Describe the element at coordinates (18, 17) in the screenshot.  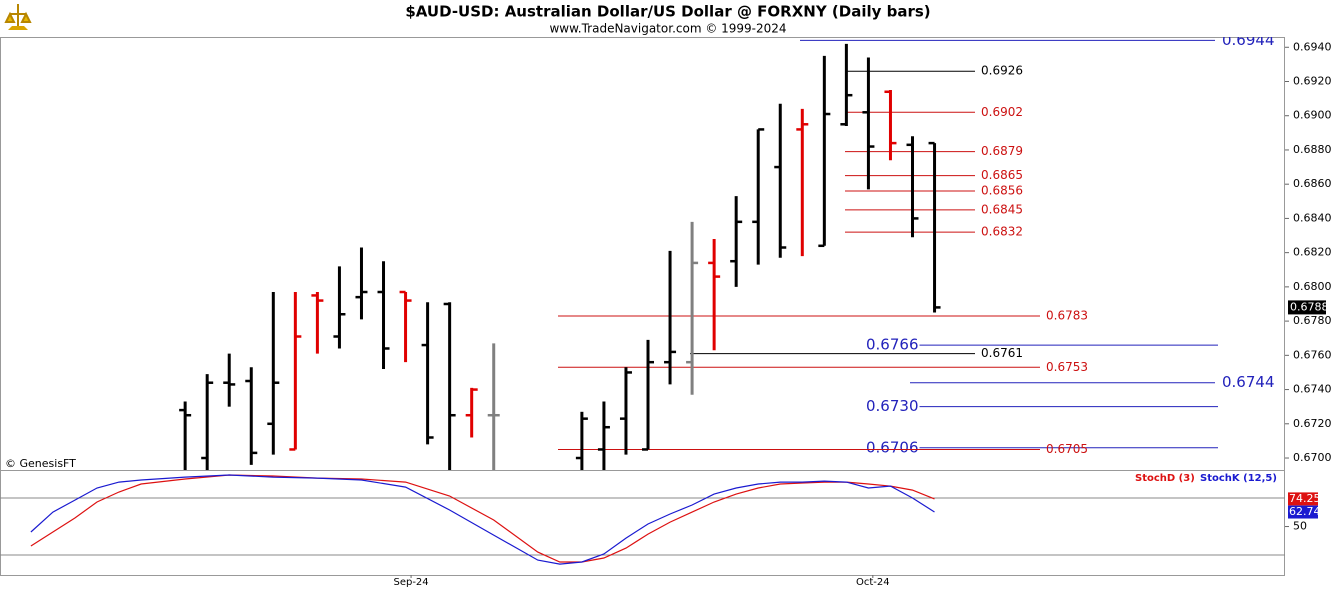
I see `logo` at that location.